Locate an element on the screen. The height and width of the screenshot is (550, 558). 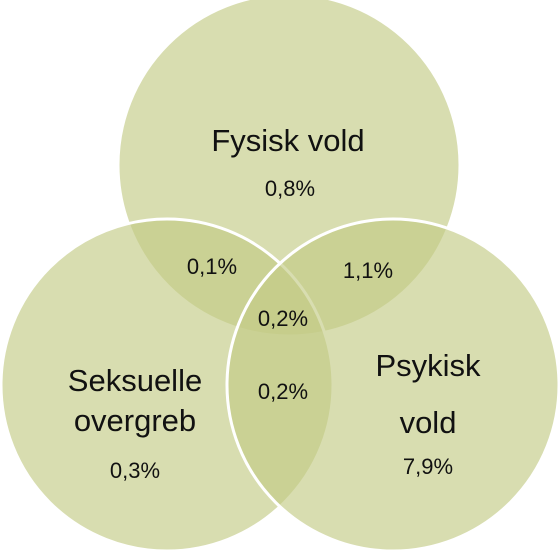
set-label: Fysisk vold is located at coordinates (287, 140).